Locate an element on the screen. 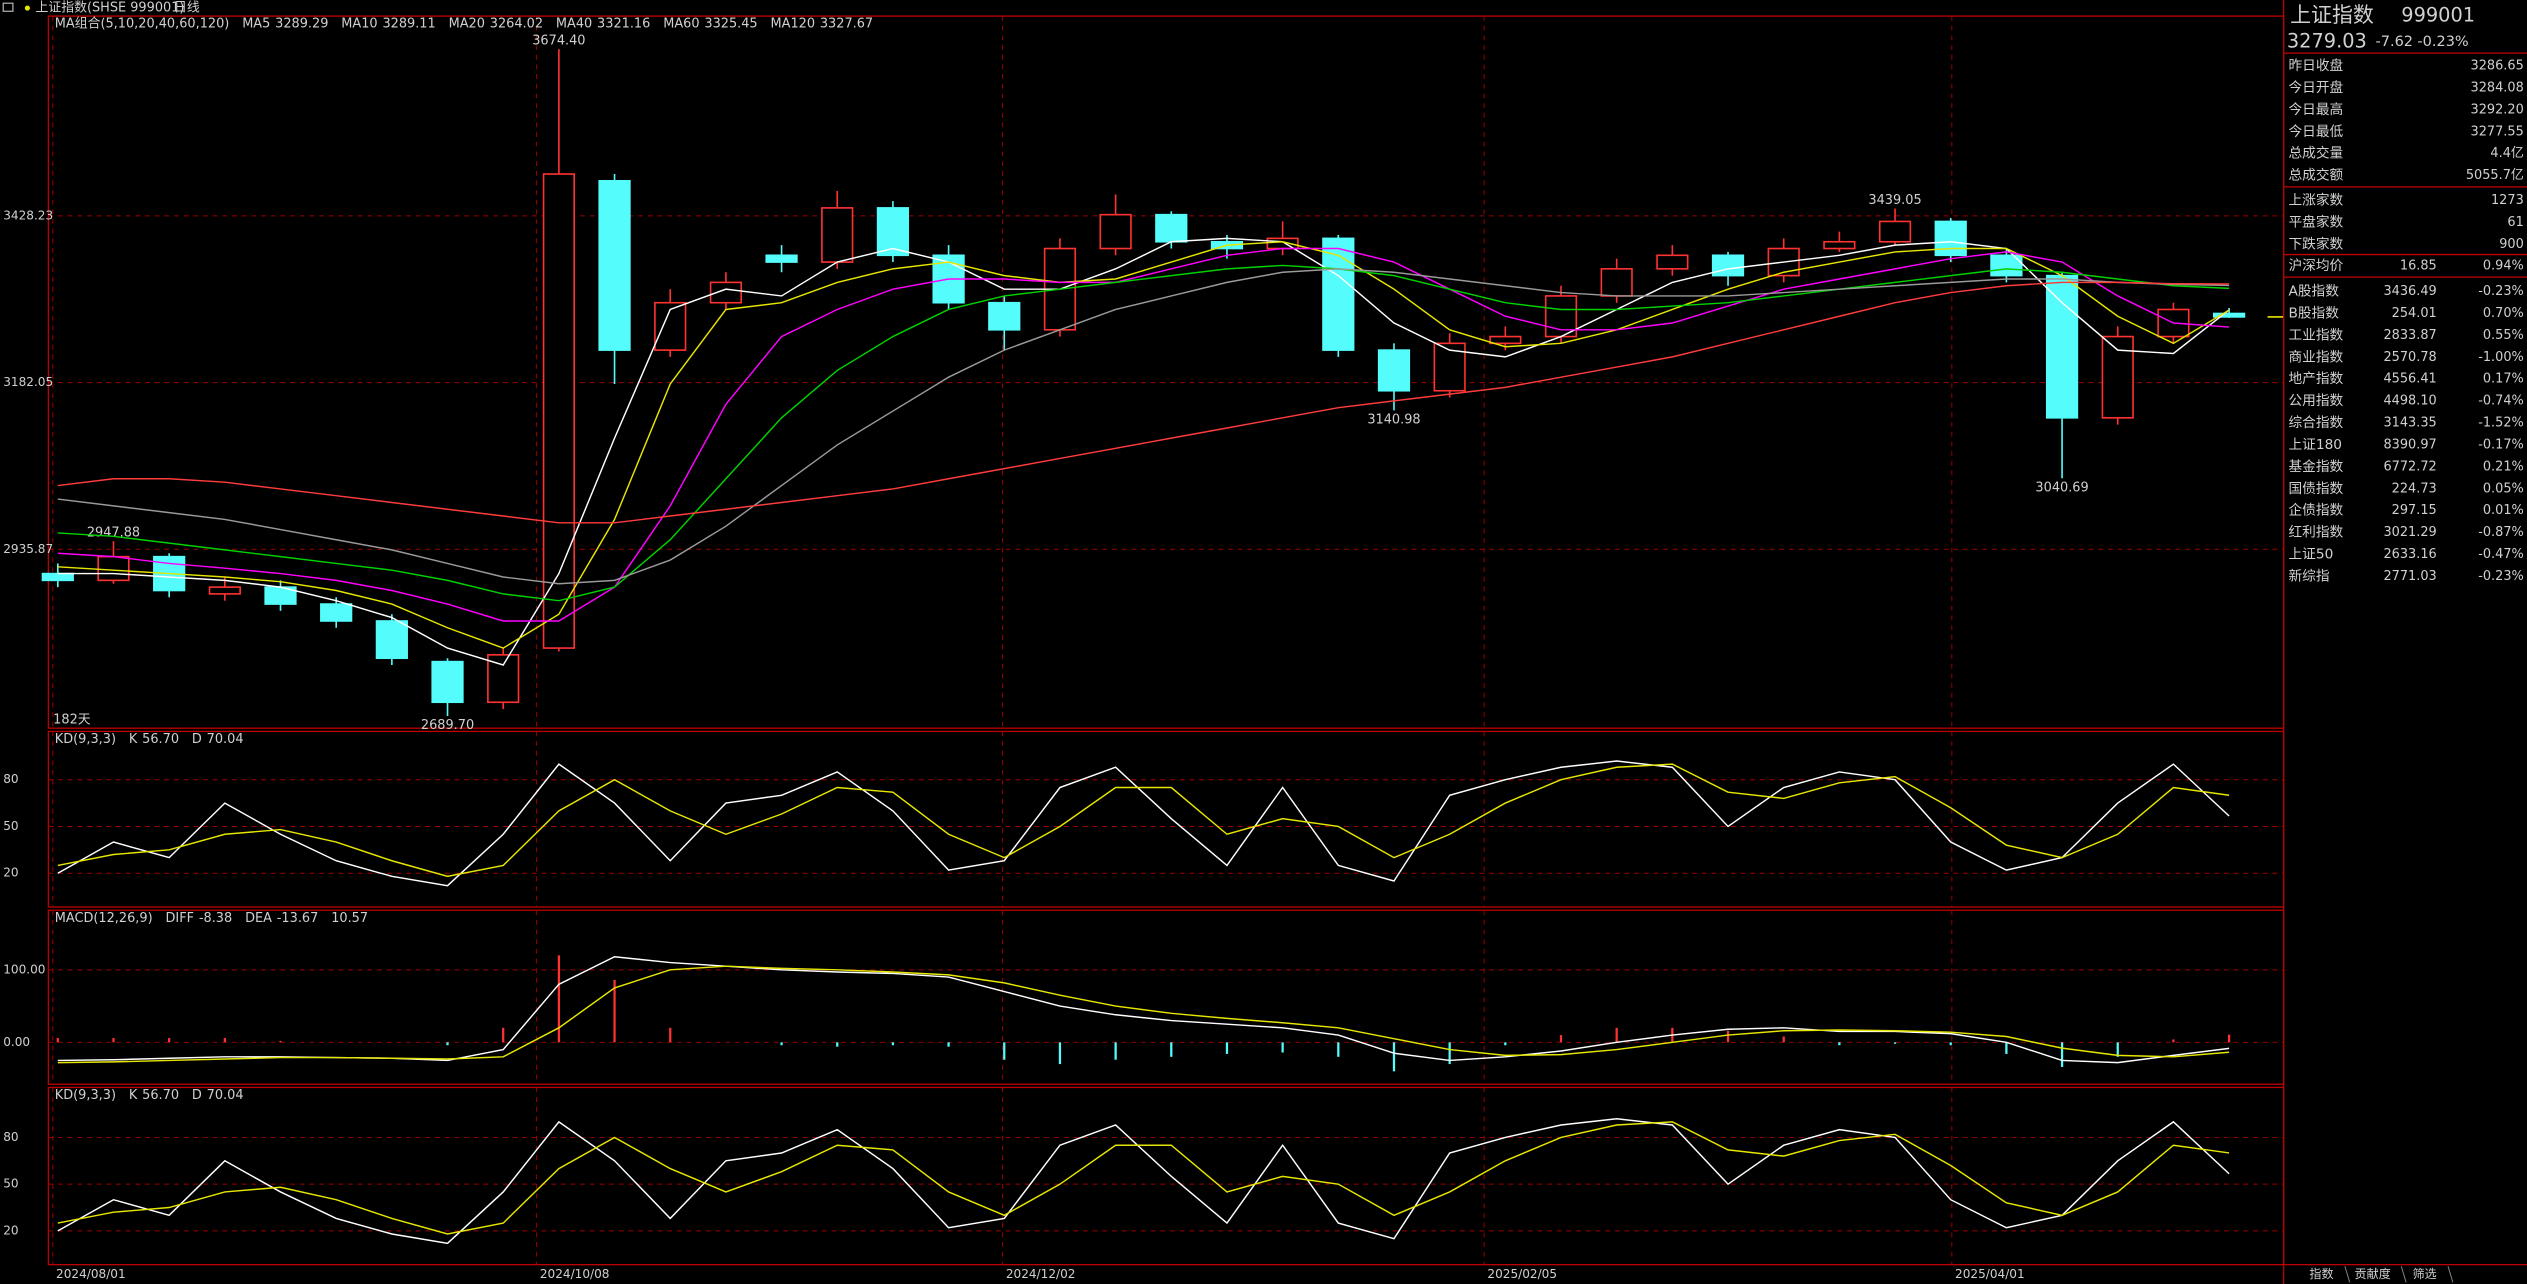 Image resolution: width=2527 pixels, height=1284 pixels. stat-label: 今日最高 is located at coordinates (2315, 109).